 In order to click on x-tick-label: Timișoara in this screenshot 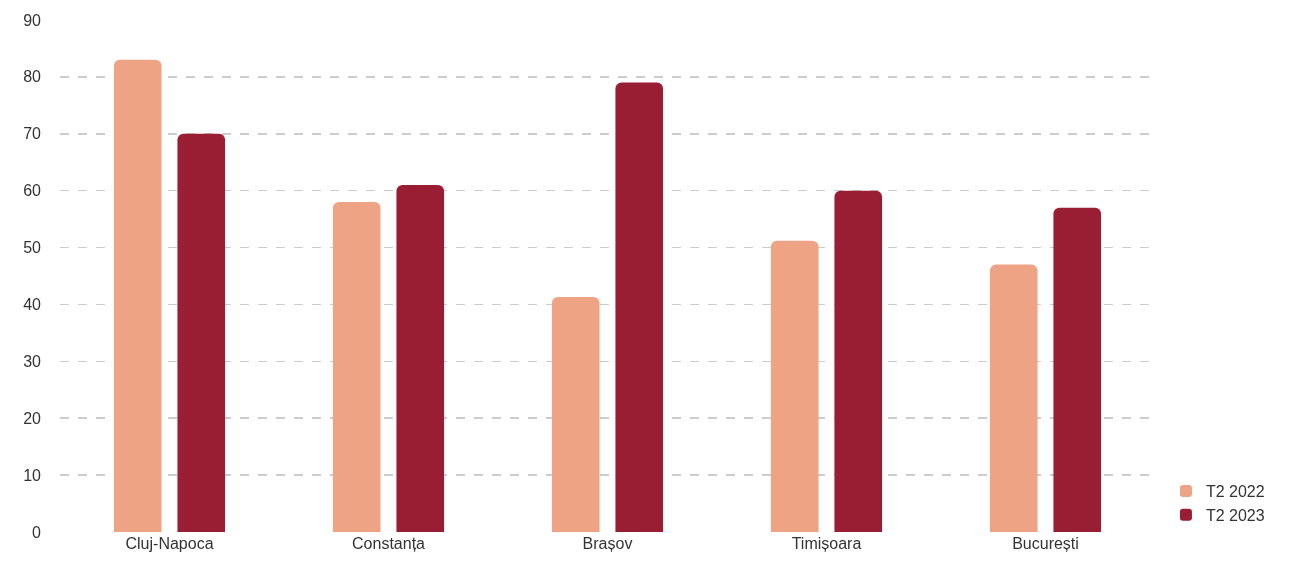, I will do `click(826, 543)`.